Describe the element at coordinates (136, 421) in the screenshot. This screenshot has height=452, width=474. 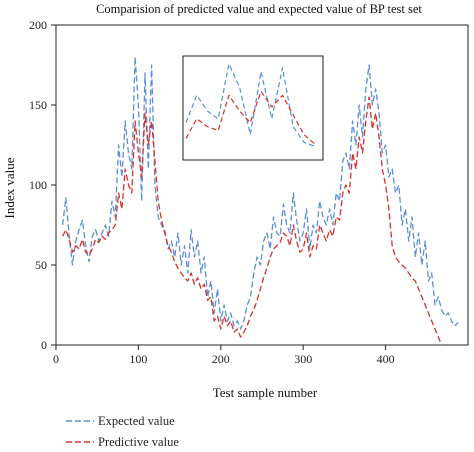
I see `legend-label-expected: Expected value` at that location.